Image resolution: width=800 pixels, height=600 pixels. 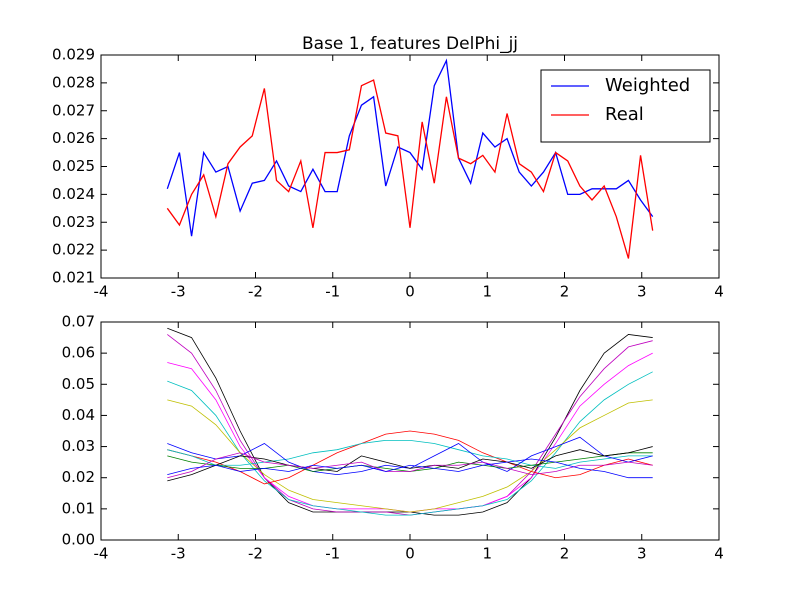 I want to click on legend-box, so click(x=625, y=106).